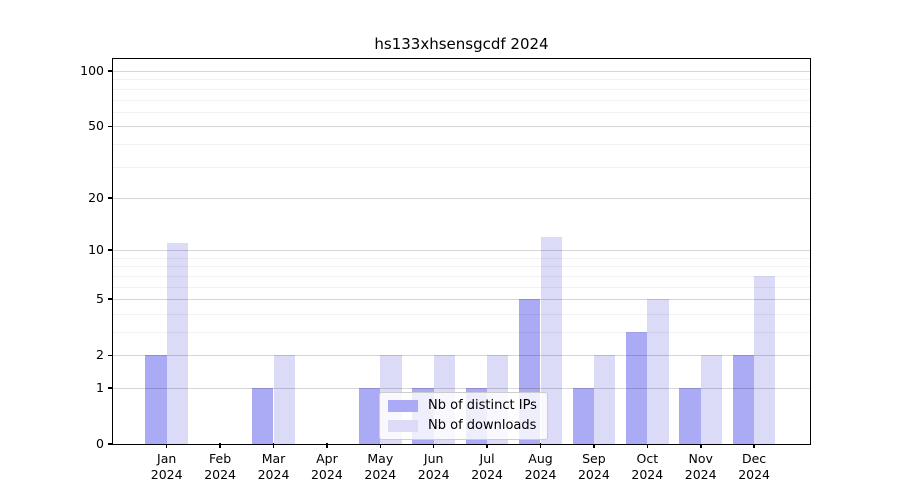 Image resolution: width=900 pixels, height=500 pixels. I want to click on x-tick-label: Apr 2024, so click(326, 467).